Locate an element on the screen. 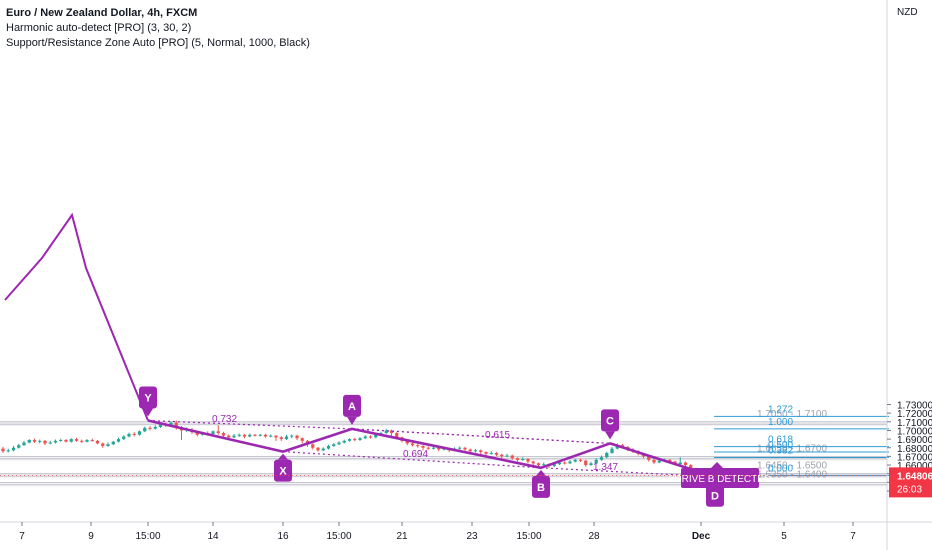 Image resolution: width=932 pixels, height=550 pixels. price-tick-label: 1.71000 is located at coordinates (914, 423).